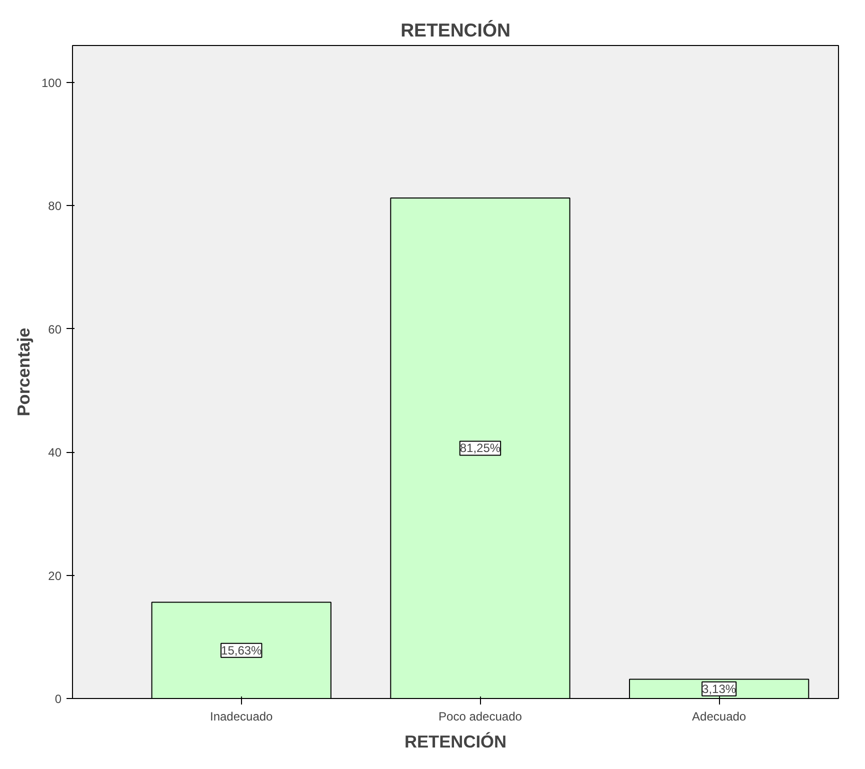 This screenshot has width=865, height=769. What do you see at coordinates (23, 371) in the screenshot?
I see `y-axis-title: Porcentaje` at bounding box center [23, 371].